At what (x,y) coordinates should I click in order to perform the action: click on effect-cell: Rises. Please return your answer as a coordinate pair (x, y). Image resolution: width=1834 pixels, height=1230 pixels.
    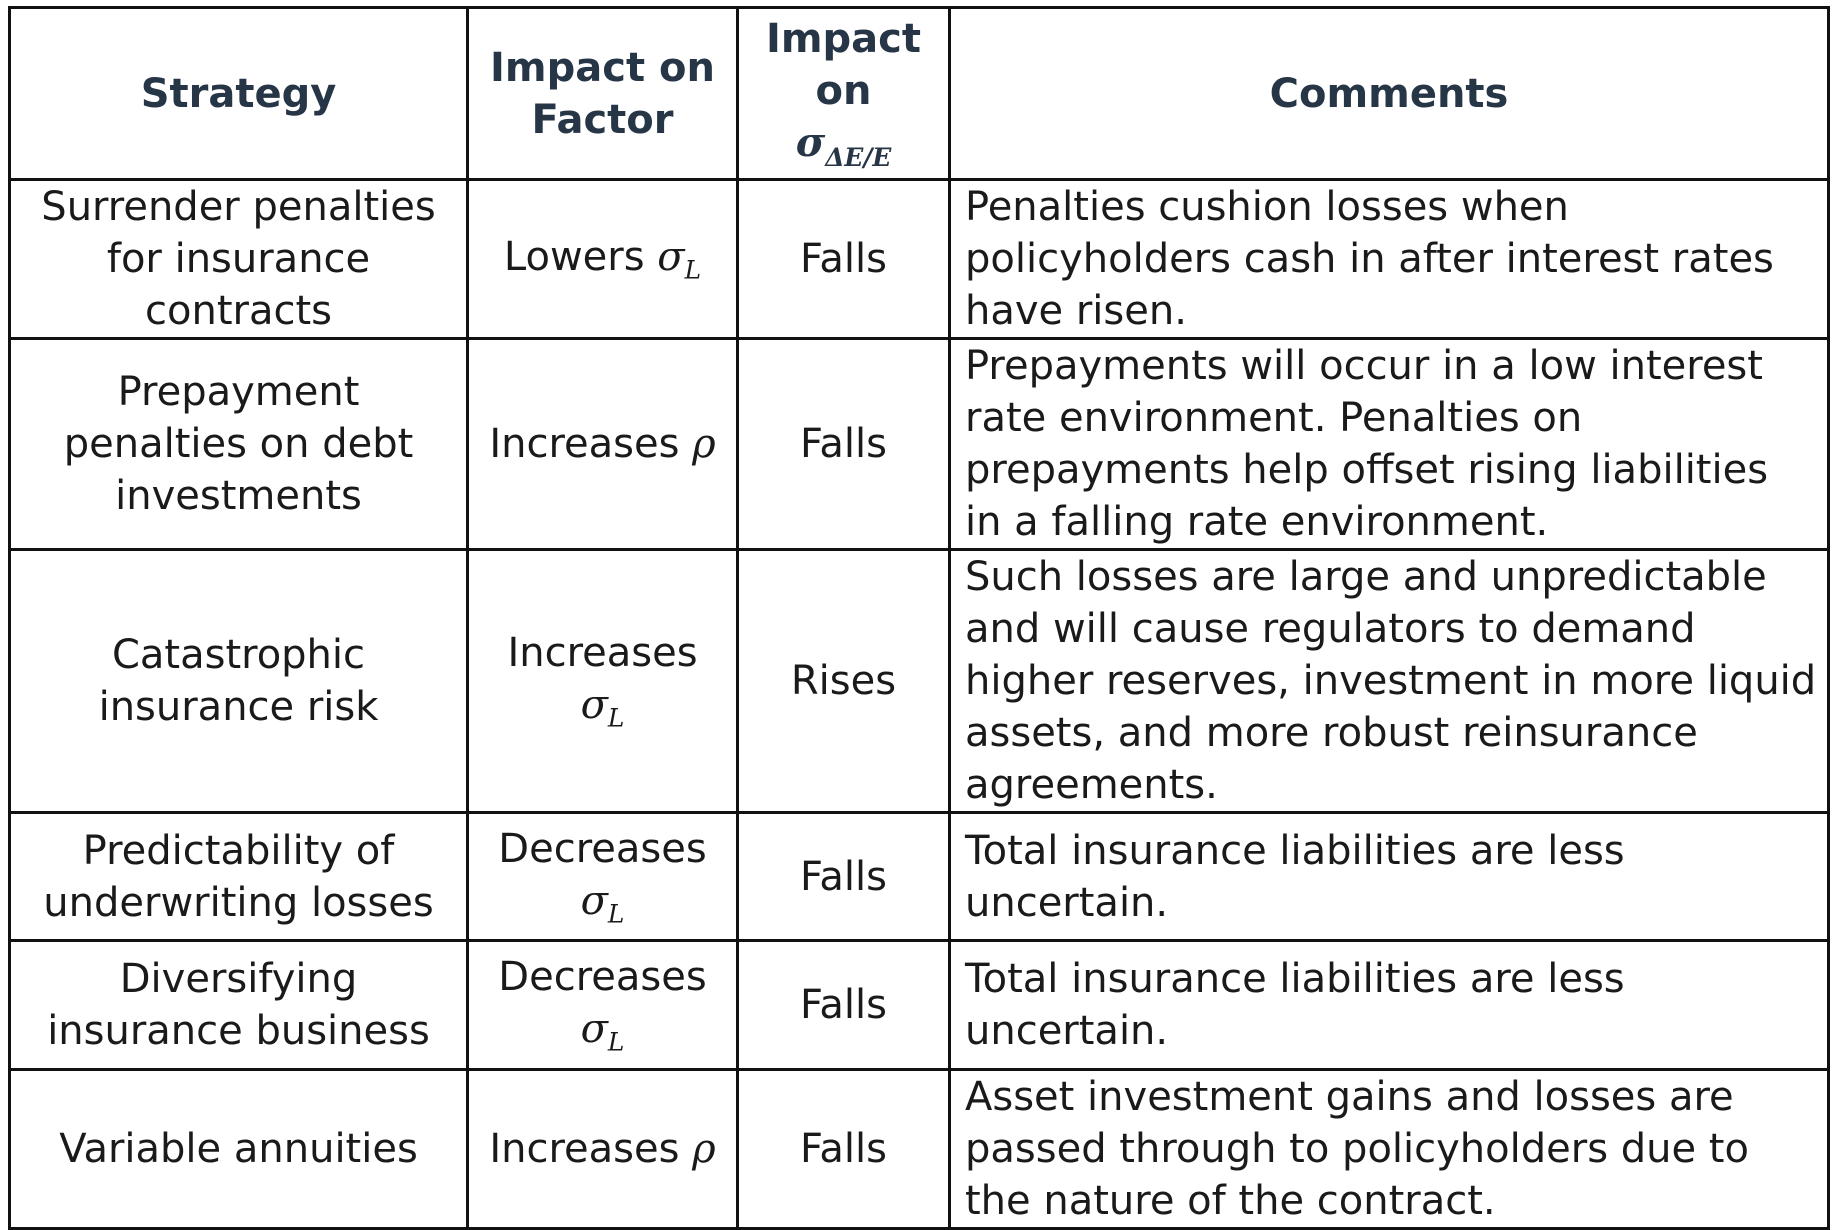
    Looking at the image, I should click on (843, 681).